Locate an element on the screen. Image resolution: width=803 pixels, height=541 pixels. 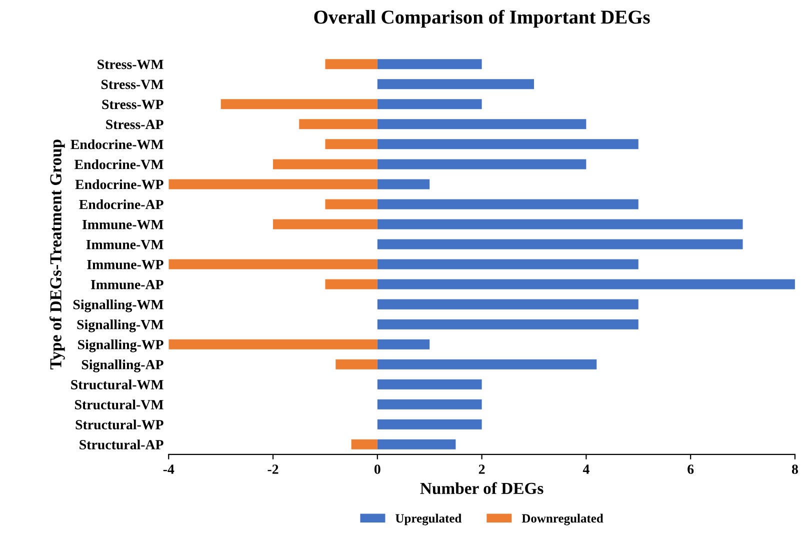
y-tick-label: Stress-WP is located at coordinates (133, 105).